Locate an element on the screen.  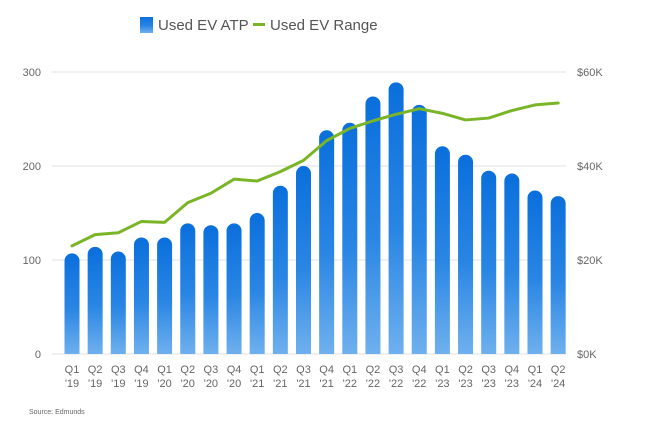
y-left-tick-label: 300 is located at coordinates (32, 73).